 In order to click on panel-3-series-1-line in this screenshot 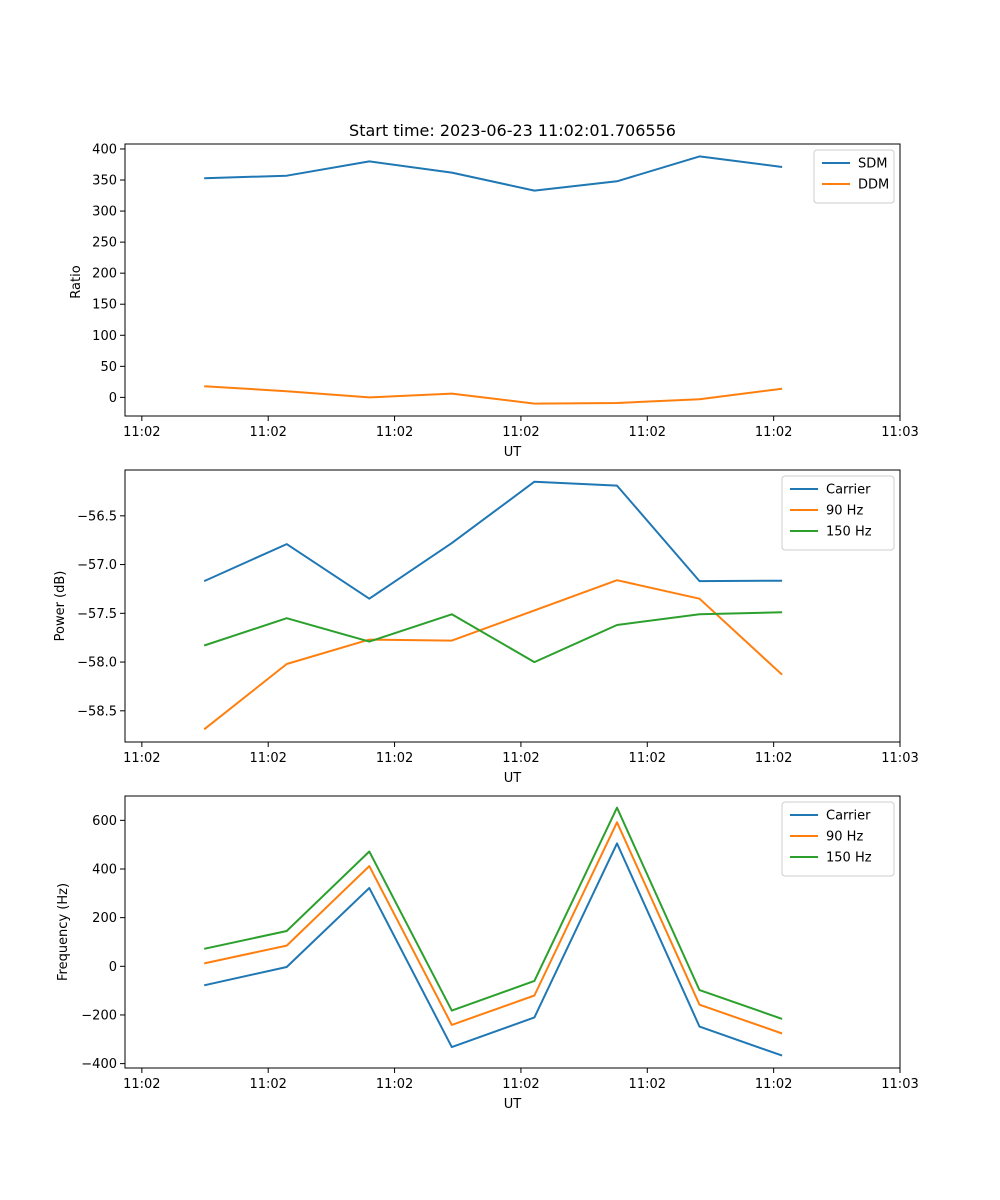, I will do `click(493, 949)`.